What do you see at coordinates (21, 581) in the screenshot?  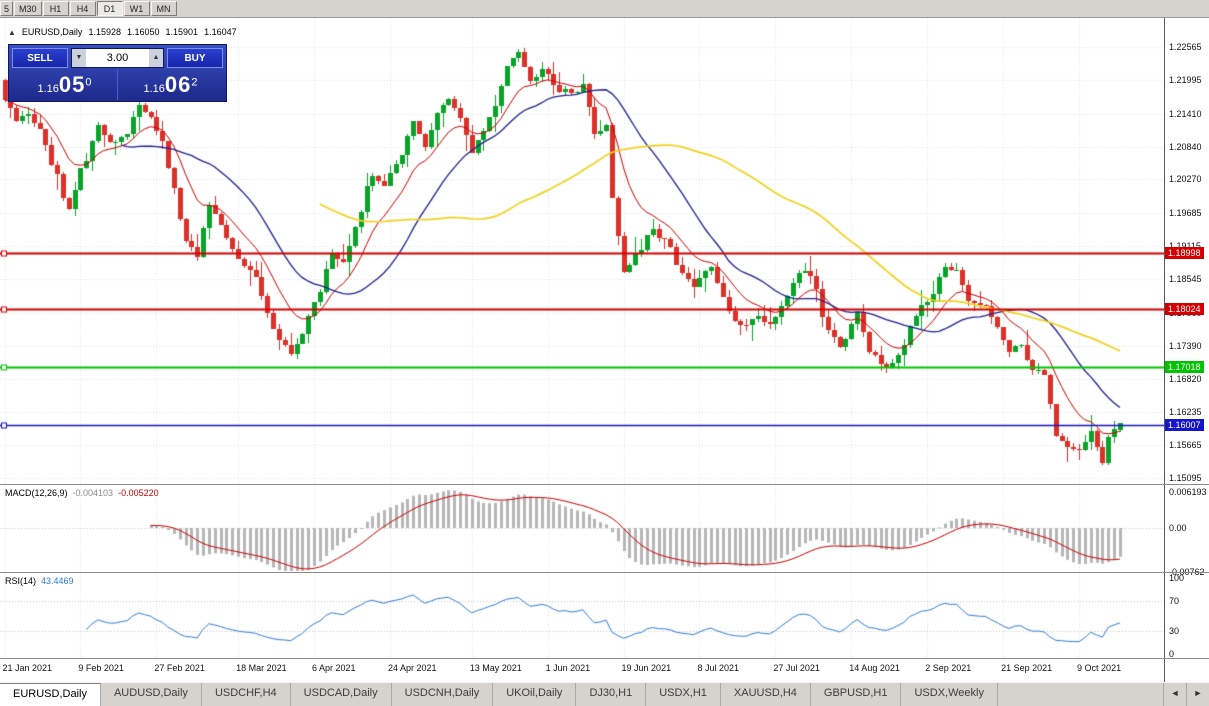 I see `rsi-name: RSI(14)` at bounding box center [21, 581].